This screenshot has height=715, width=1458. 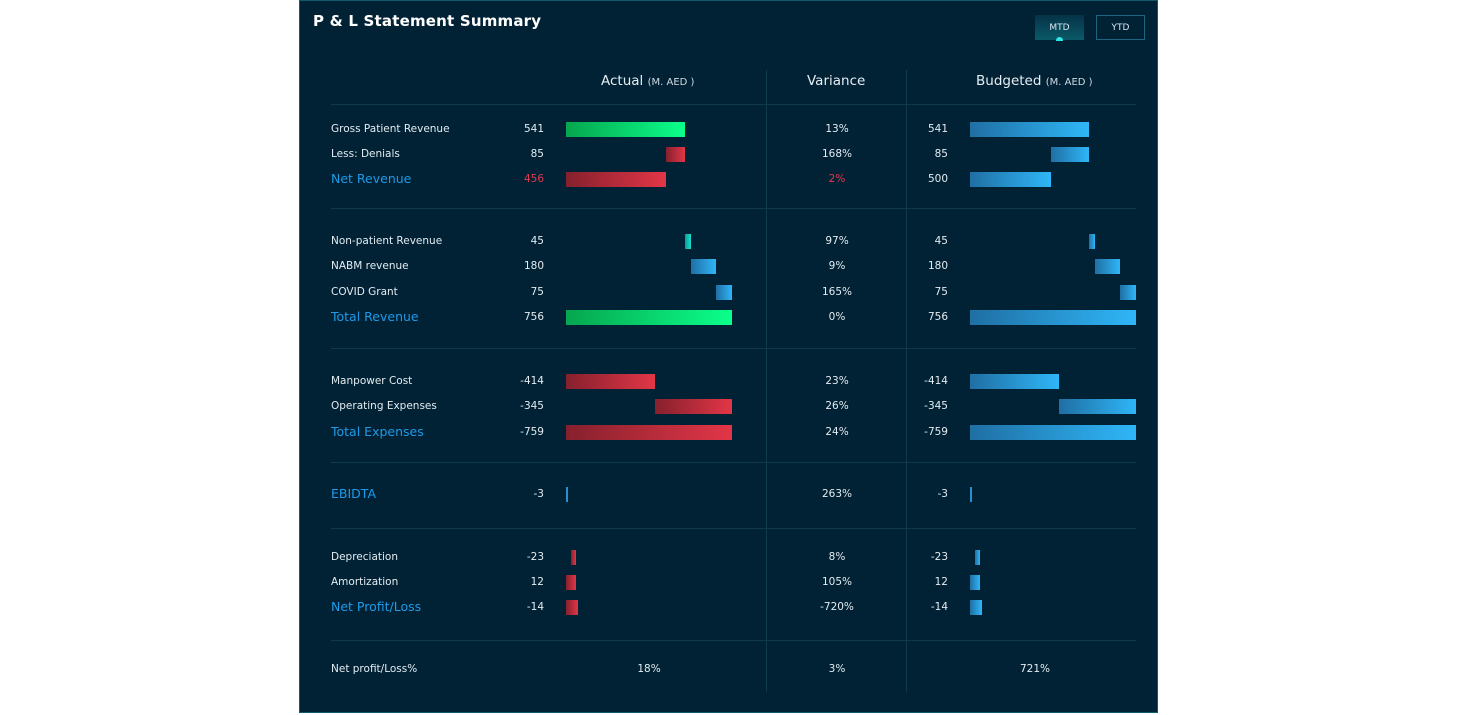 What do you see at coordinates (837, 669) in the screenshot?
I see `footer-variance: 3%` at bounding box center [837, 669].